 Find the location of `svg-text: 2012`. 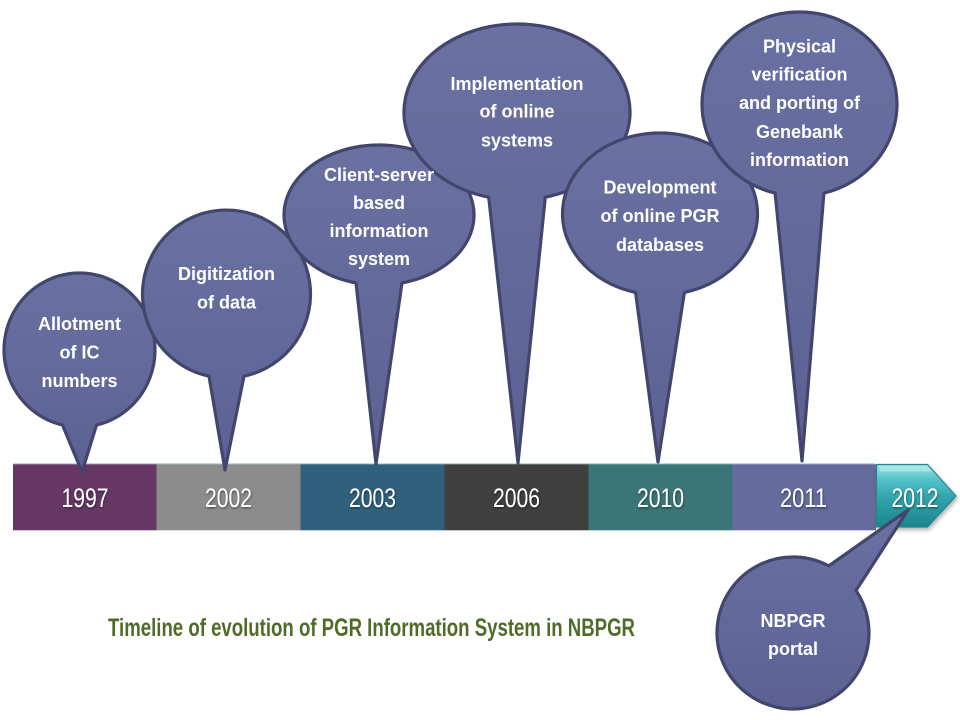

svg-text: 2012 is located at coordinates (915, 498).